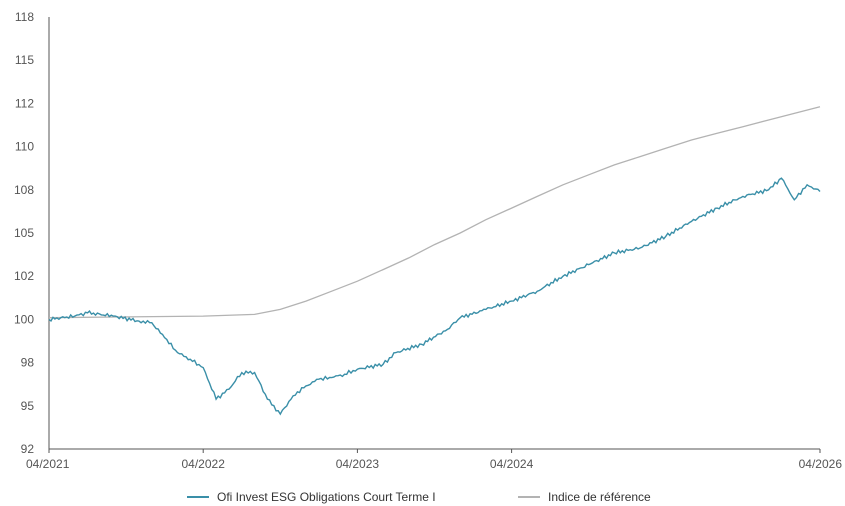 This screenshot has height=506, width=845. I want to click on x-axis-ticks: 04/2021 04/2022 04/2023 04/2024 04/2026, so click(434, 460).